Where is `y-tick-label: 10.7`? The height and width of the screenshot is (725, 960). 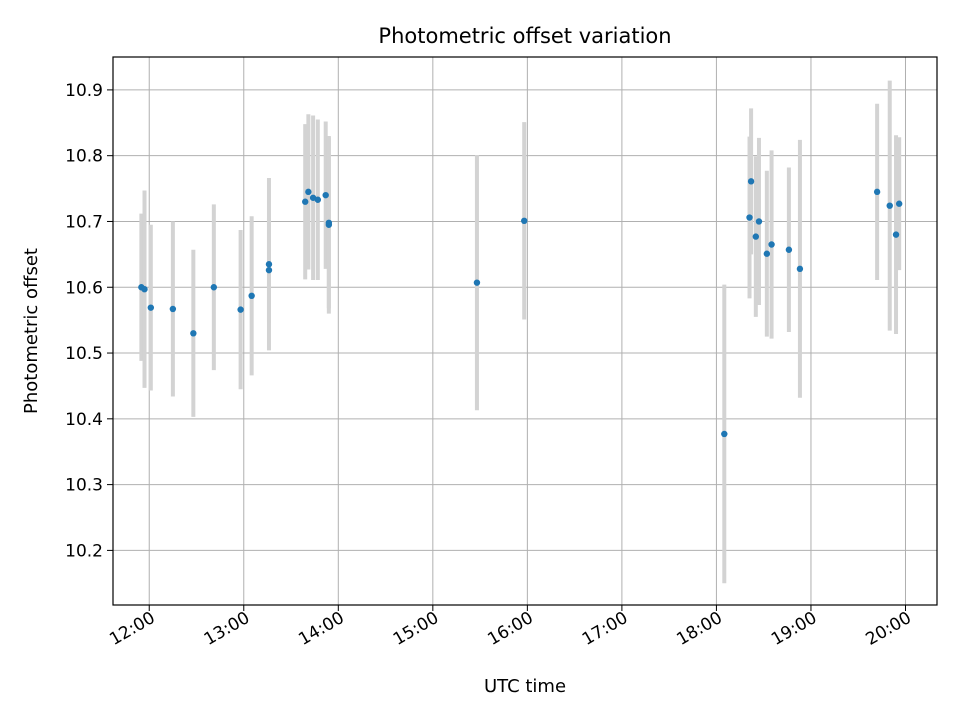
y-tick-label: 10.7 is located at coordinates (84, 222).